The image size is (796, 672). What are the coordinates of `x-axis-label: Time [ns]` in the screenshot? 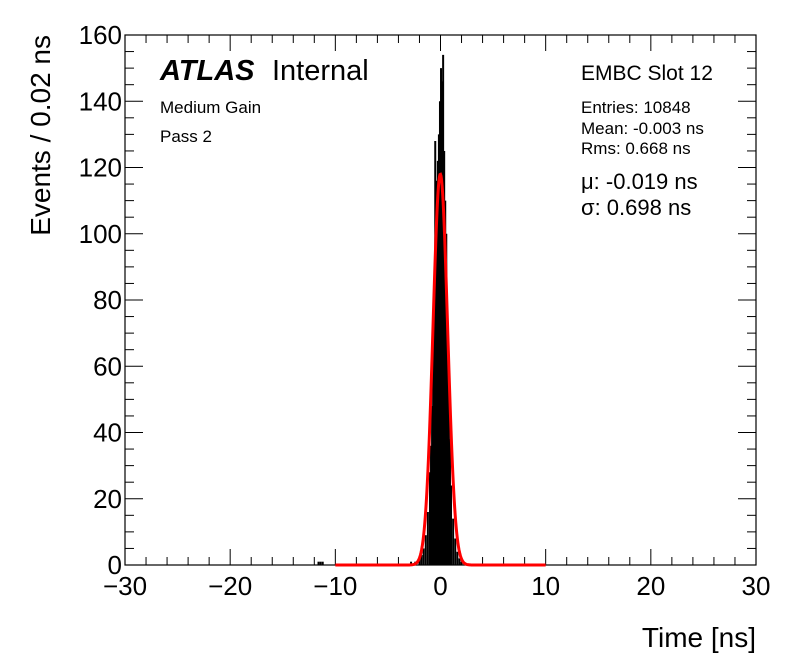 It's located at (699, 637).